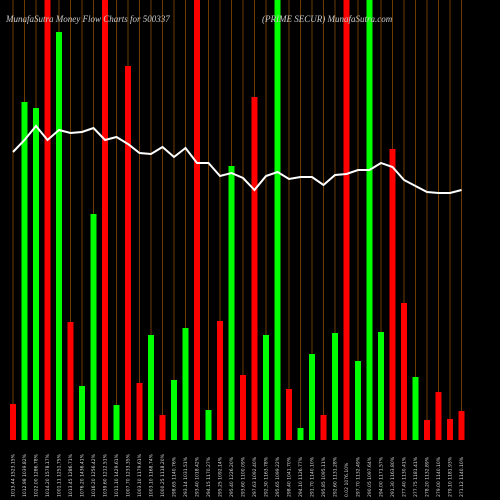 The image size is (500, 500). Describe the element at coordinates (221, 476) in the screenshot. I see `x-tick-label: 295.25 1092.14%` at that location.